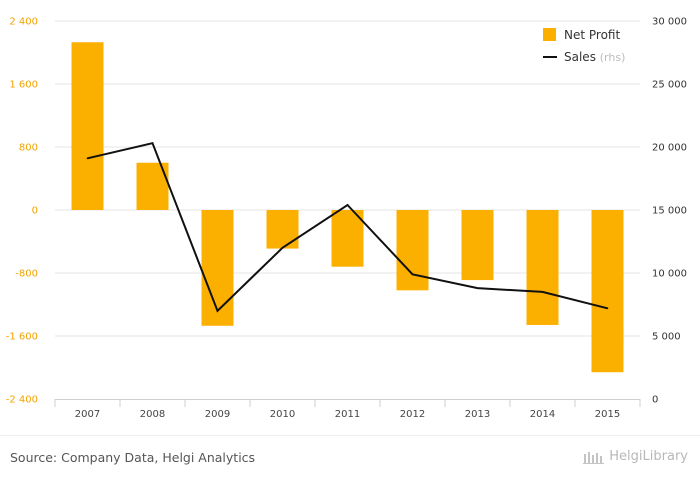 The image size is (700, 483). I want to click on x-tick-label: 2009, so click(217, 414).